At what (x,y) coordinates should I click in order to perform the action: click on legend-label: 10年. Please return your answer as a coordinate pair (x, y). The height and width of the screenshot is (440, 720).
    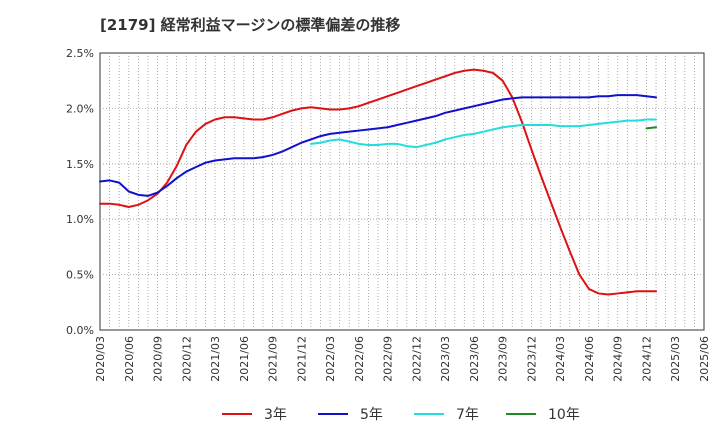
    Looking at the image, I should click on (564, 415).